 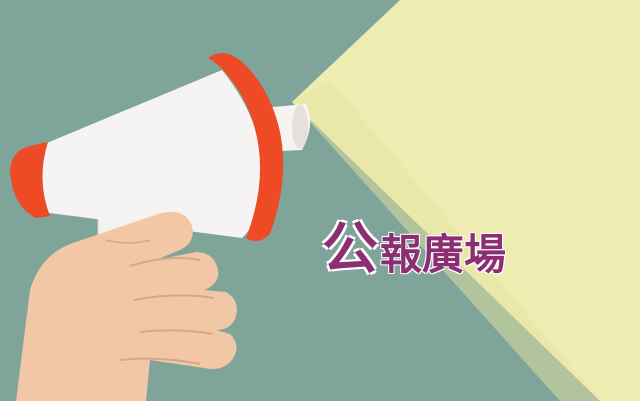 What do you see at coordinates (350, 249) in the screenshot?
I see `title-first-char: 公` at bounding box center [350, 249].